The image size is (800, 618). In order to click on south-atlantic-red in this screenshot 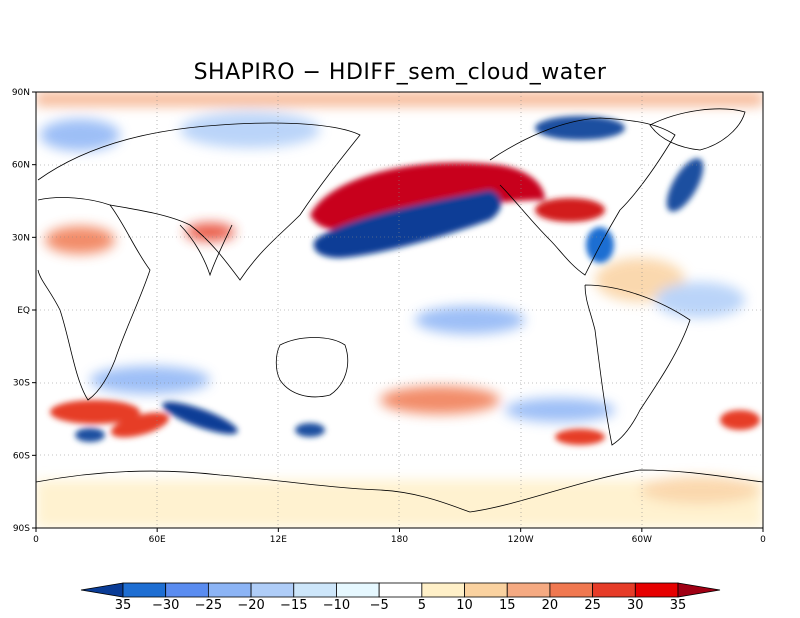, I will do `click(95, 412)`.